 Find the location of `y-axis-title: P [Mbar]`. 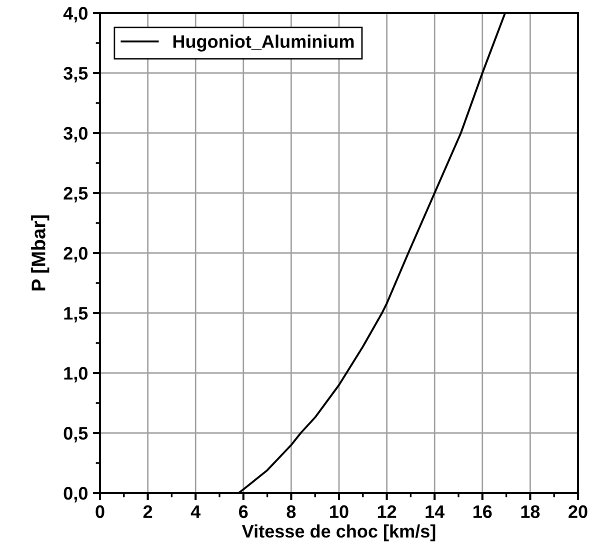

y-axis-title: P [Mbar] is located at coordinates (40, 252).